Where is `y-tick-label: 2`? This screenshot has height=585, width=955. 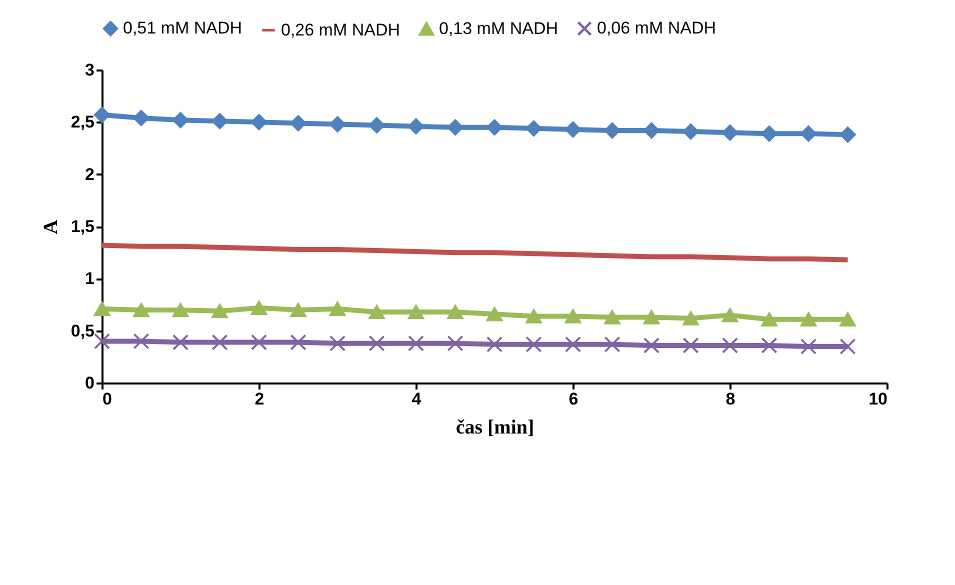 y-tick-label: 2 is located at coordinates (89, 174).